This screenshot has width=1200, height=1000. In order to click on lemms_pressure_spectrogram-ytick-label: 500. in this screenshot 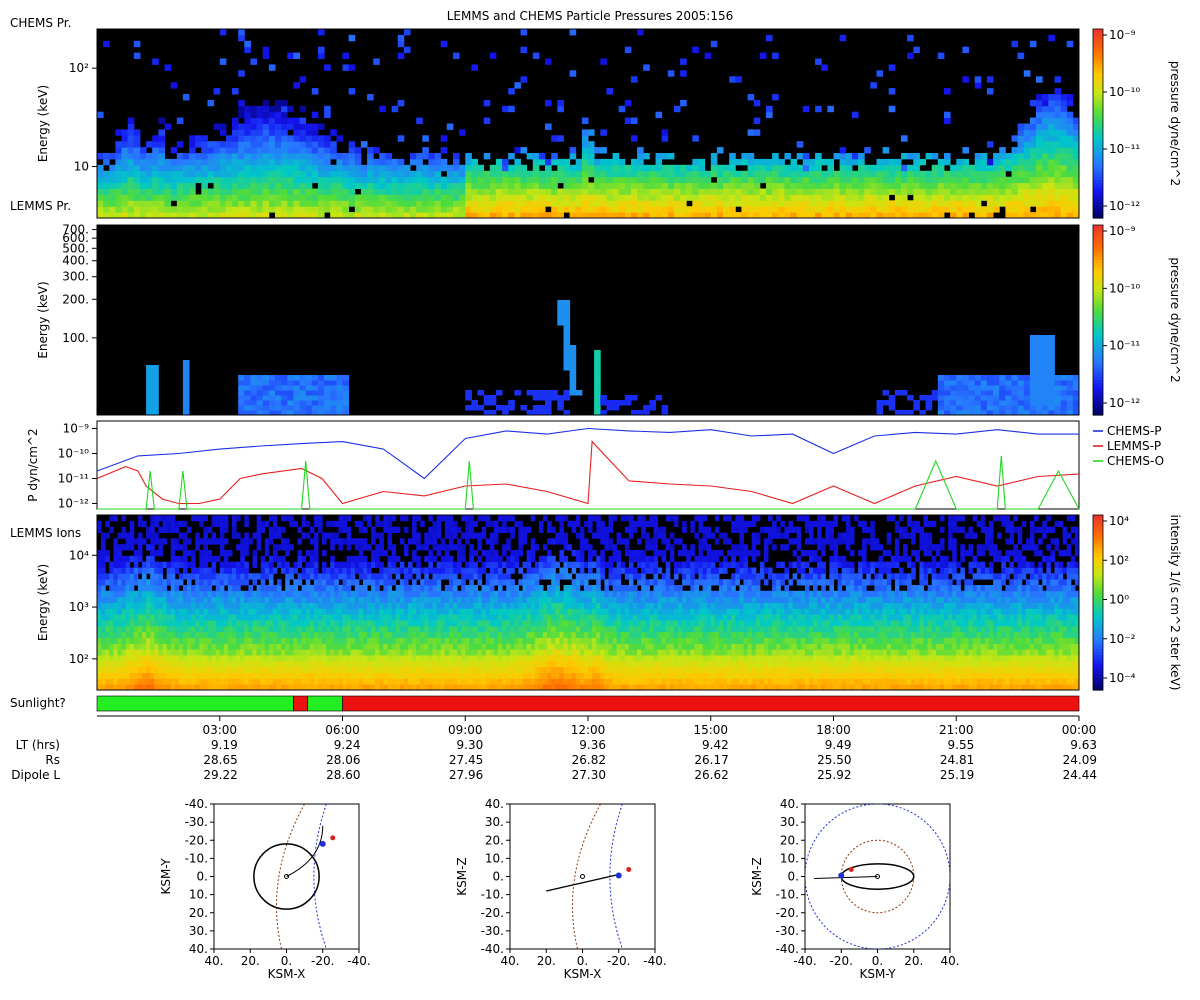, I will do `click(75, 248)`.